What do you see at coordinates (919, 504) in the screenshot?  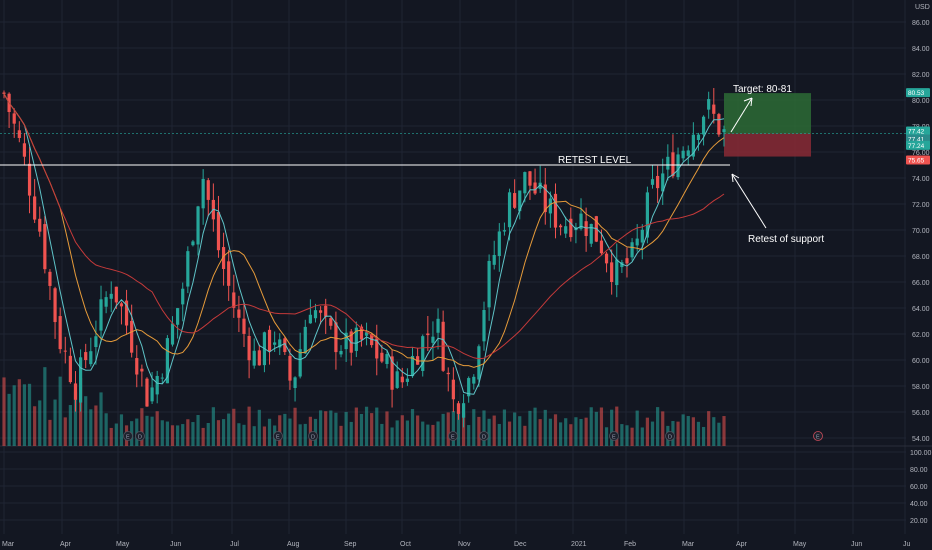 I see `volume-tick-label: 40.00` at bounding box center [919, 504].